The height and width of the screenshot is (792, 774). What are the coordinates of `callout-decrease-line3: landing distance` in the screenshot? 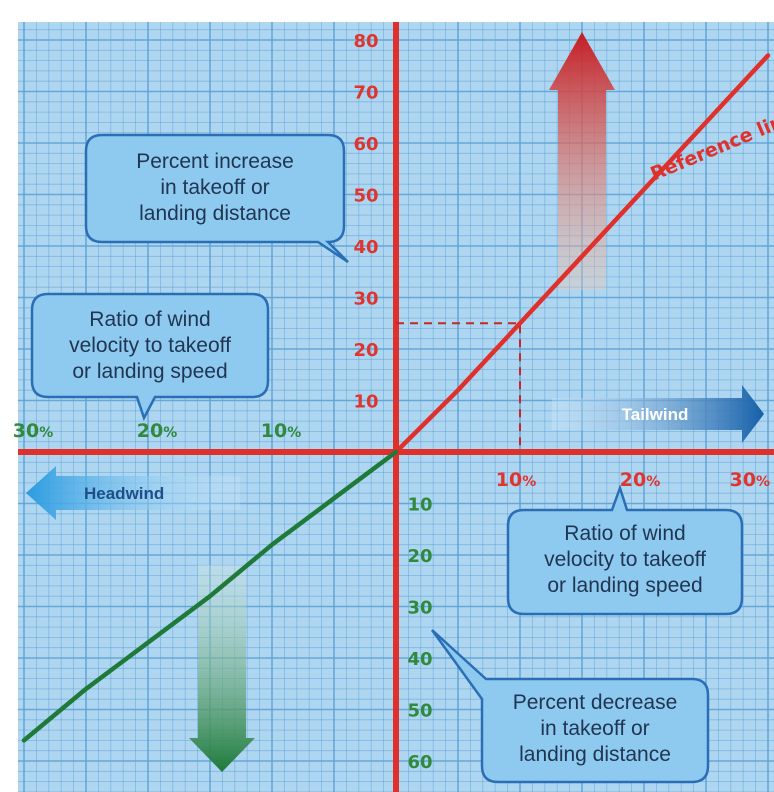 It's located at (595, 754).